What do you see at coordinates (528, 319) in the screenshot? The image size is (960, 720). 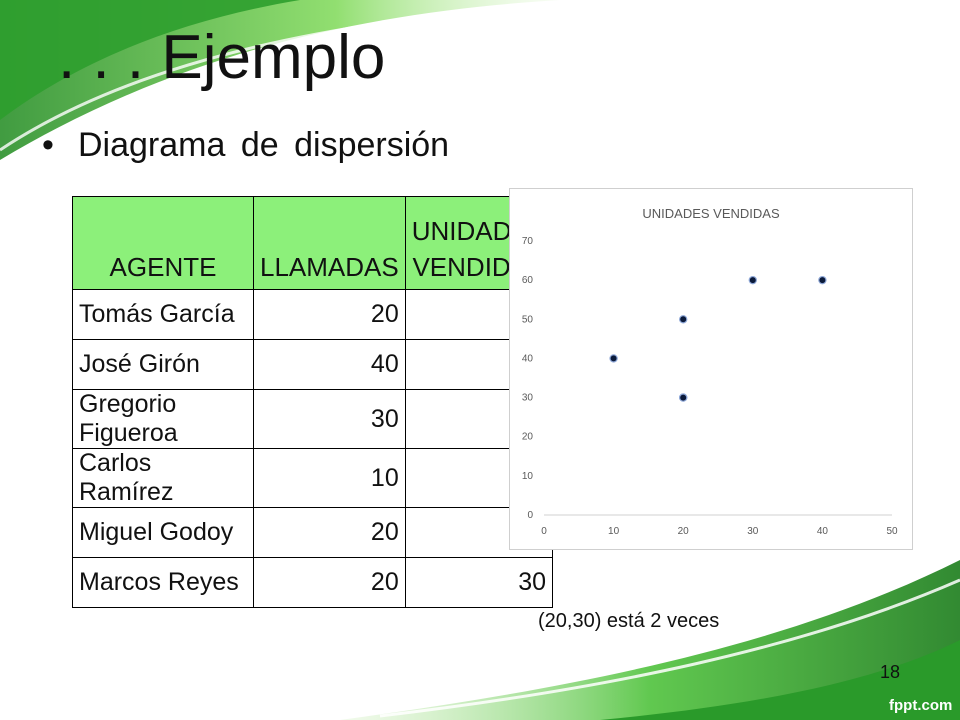 I see `y-tick-label: 50` at bounding box center [528, 319].